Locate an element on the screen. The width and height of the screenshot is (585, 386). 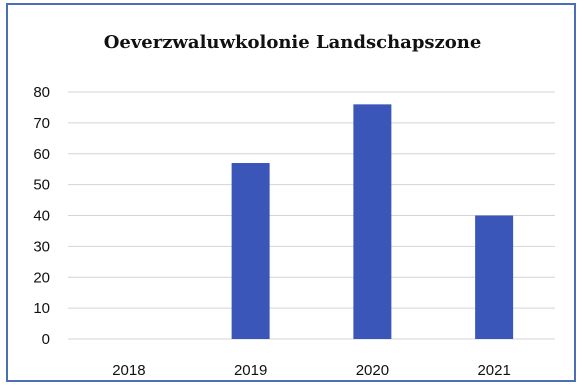
chart-title: Oeverzwaluwkolonie Landschapszone is located at coordinates (292, 42).